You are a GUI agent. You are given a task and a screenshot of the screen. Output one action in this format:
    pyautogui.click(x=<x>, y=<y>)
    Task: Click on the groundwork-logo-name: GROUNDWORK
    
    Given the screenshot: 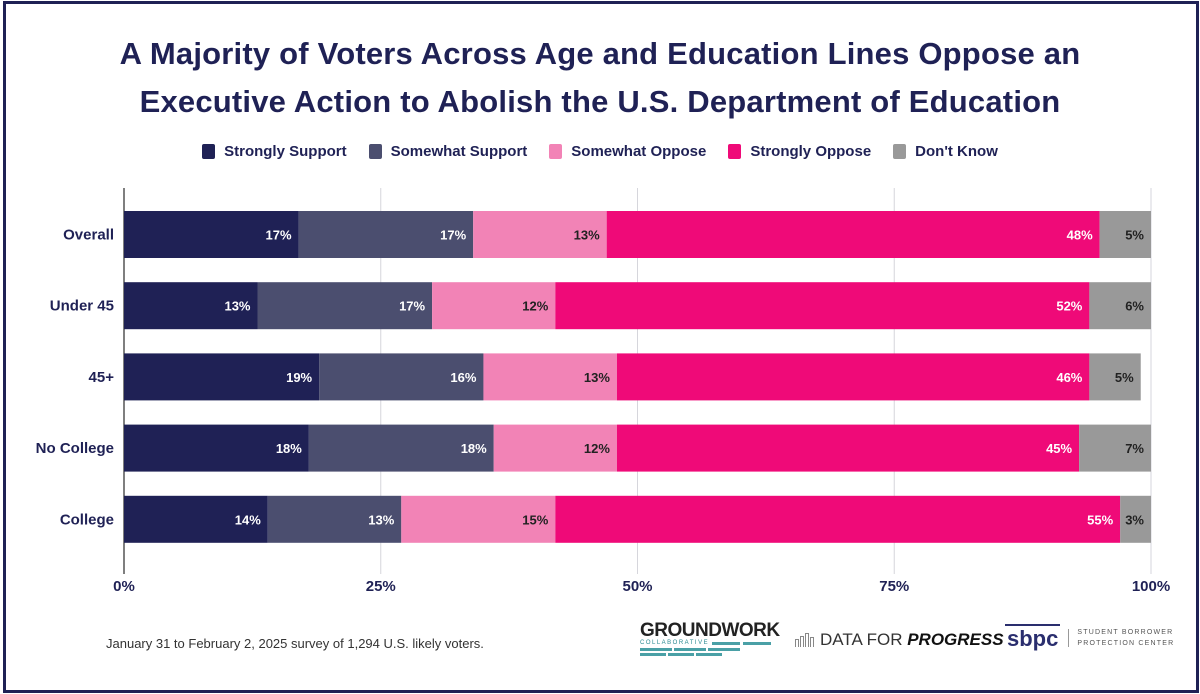 What is the action you would take?
    pyautogui.click(x=710, y=630)
    